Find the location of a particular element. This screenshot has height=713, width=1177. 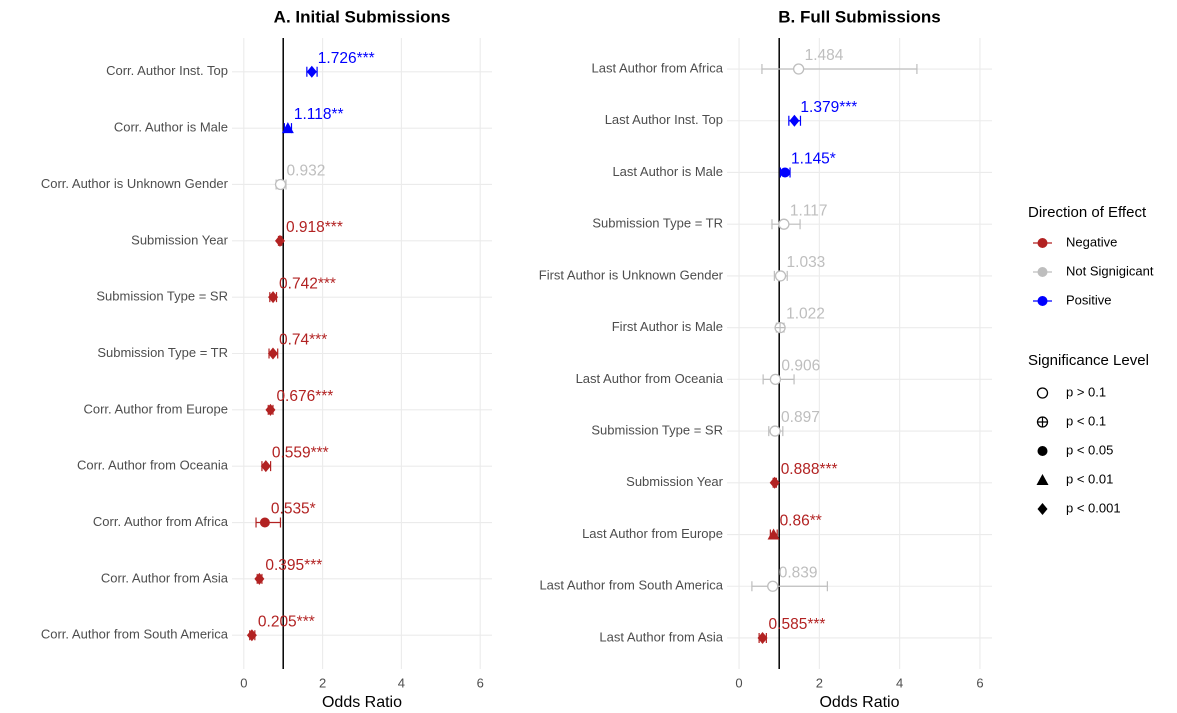

y-tick-label: Corr. Author is Male is located at coordinates (171, 127).